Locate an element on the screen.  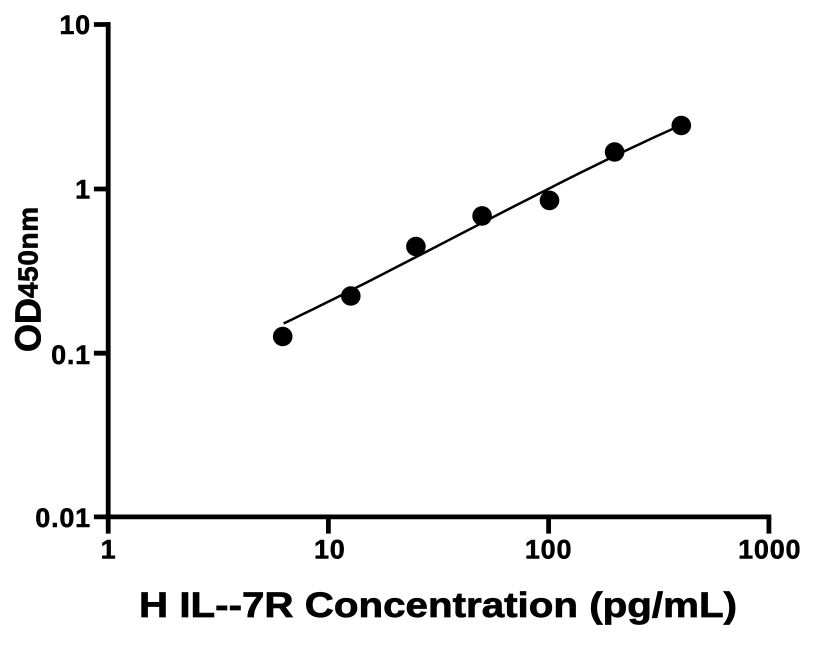
svg-text: 1000 is located at coordinates (769, 549).